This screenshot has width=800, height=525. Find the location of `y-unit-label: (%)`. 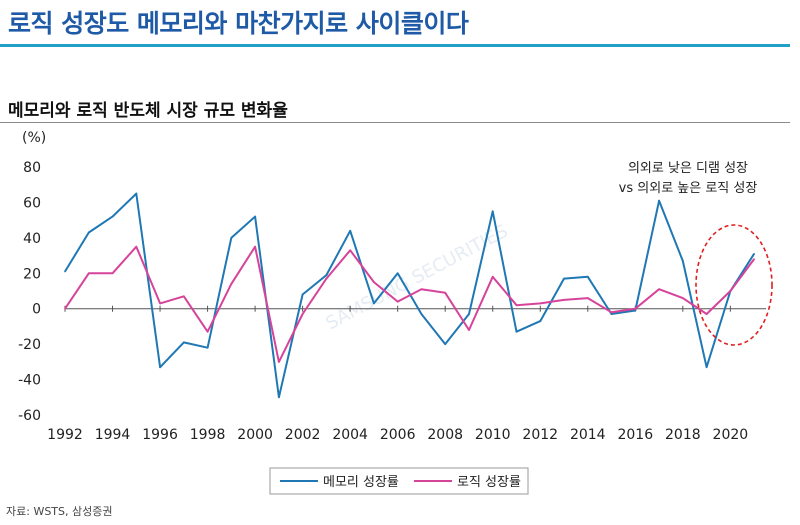

y-unit-label: (%) is located at coordinates (34, 138).